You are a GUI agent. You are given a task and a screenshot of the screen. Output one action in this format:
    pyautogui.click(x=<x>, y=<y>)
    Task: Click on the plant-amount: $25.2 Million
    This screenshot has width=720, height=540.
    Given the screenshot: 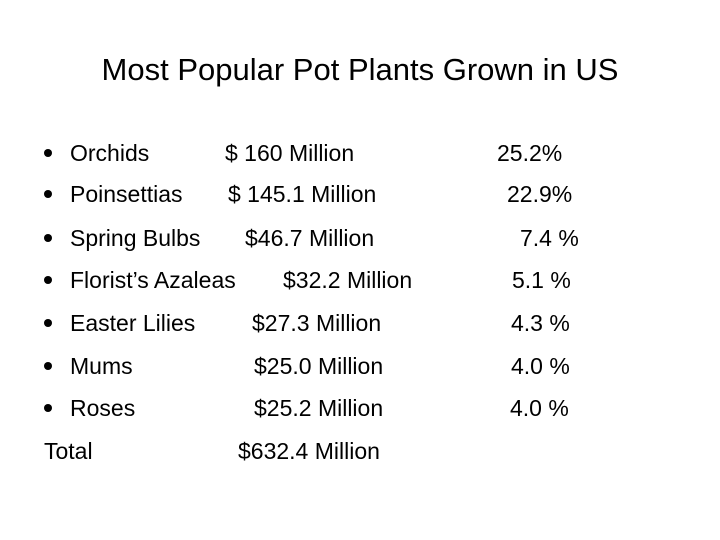 What is the action you would take?
    pyautogui.click(x=319, y=408)
    